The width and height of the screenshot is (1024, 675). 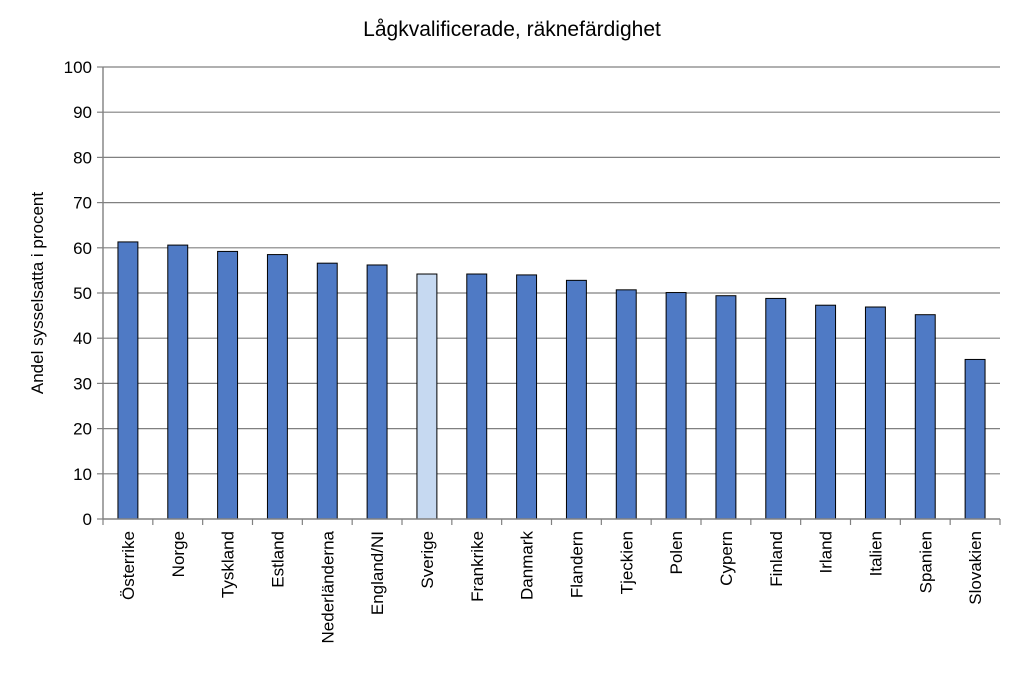 I want to click on x-tick-label: Spanien, so click(x=925, y=562).